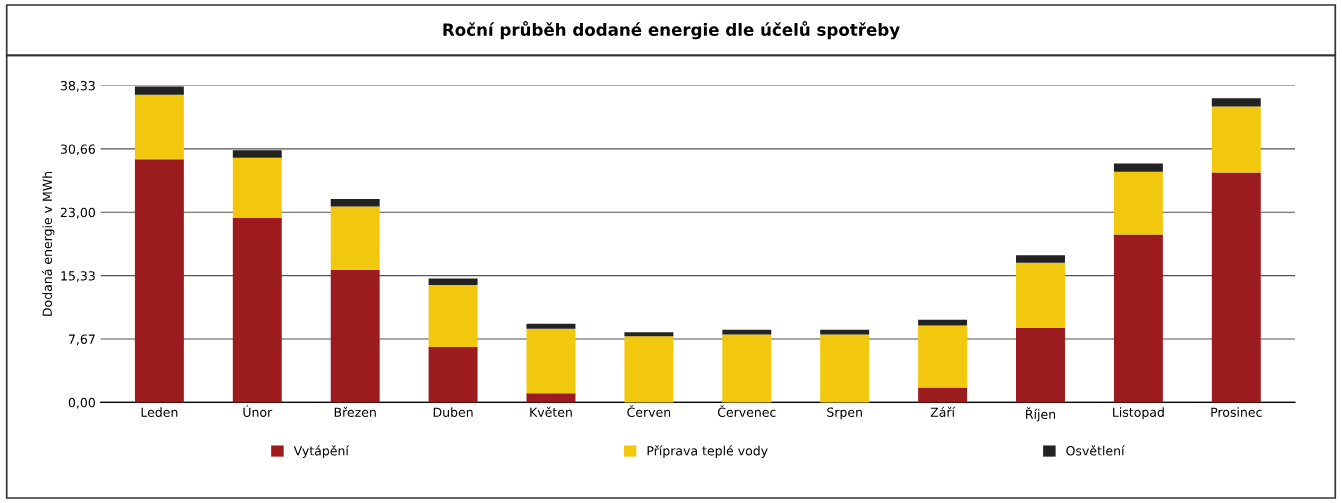 This screenshot has height=503, width=1342. I want to click on x-tick-label: Leden, so click(159, 412).